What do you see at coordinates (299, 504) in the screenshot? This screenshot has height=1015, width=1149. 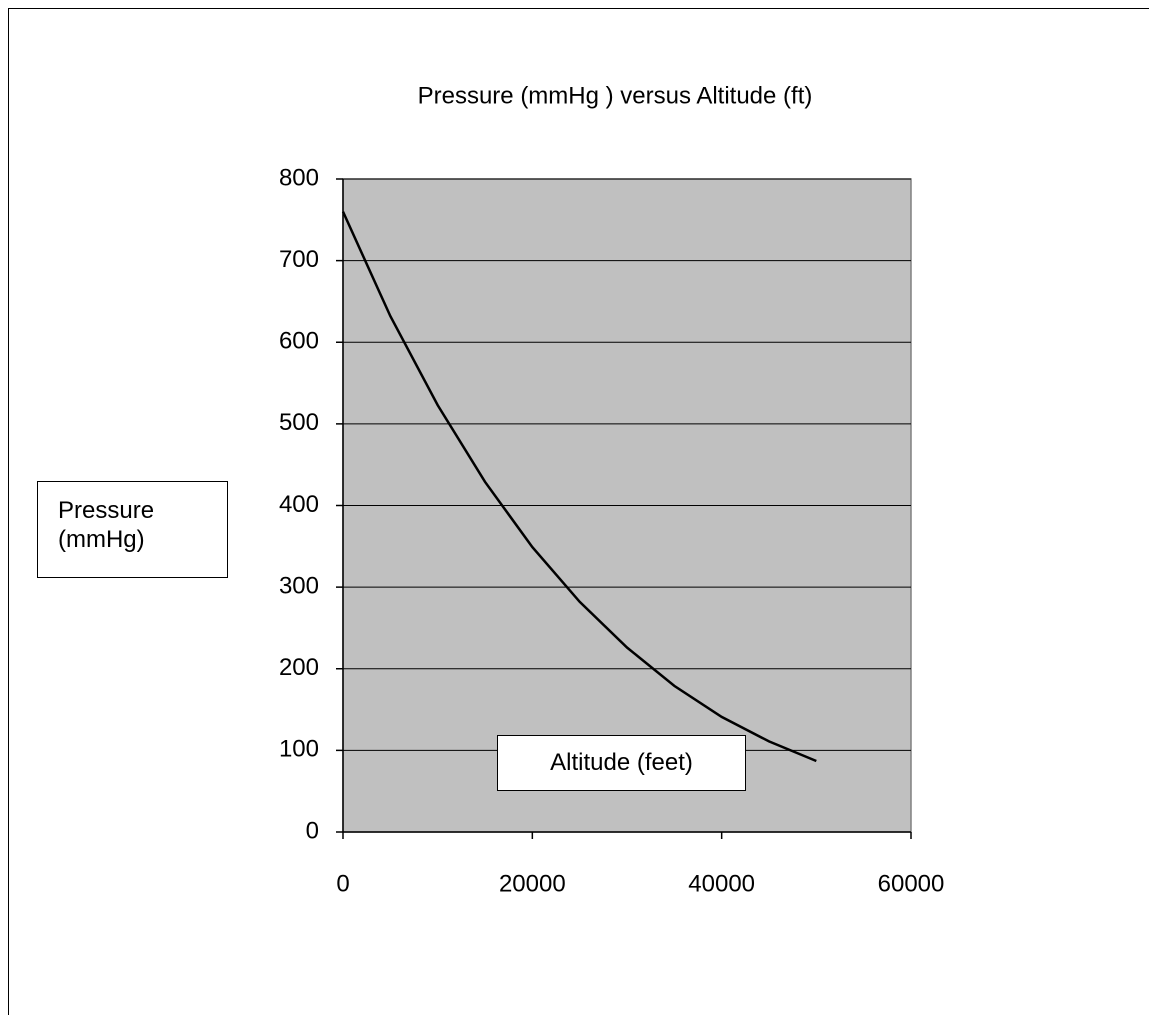 I see `y-tick-label: 400` at bounding box center [299, 504].